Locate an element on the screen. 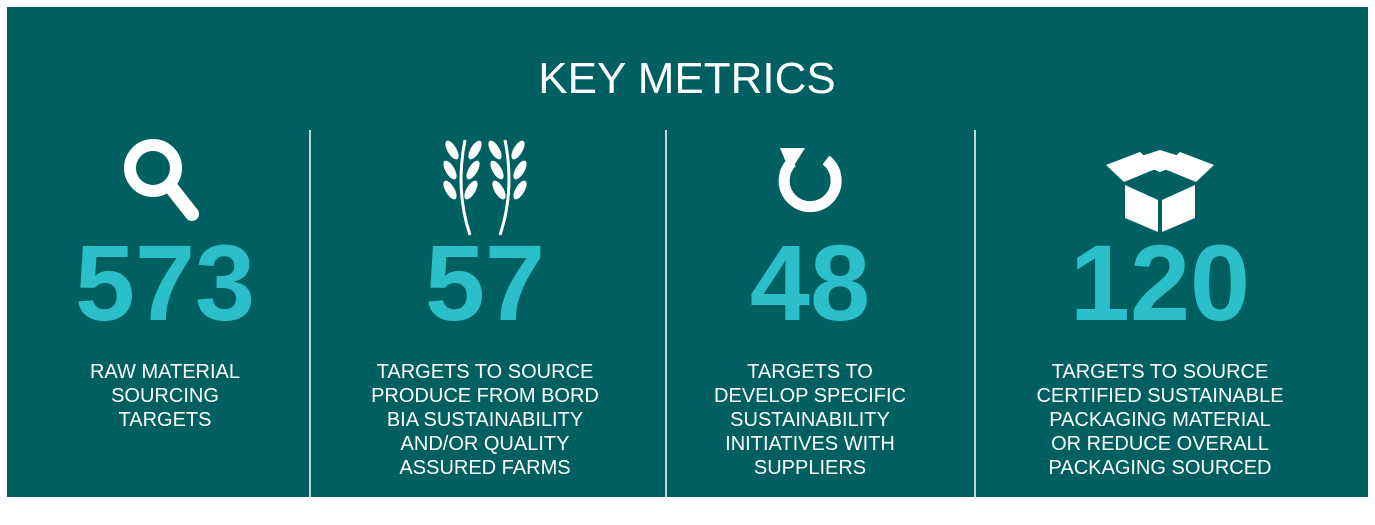  metric-description: OR REDUCE OVERALL is located at coordinates (1160, 444).